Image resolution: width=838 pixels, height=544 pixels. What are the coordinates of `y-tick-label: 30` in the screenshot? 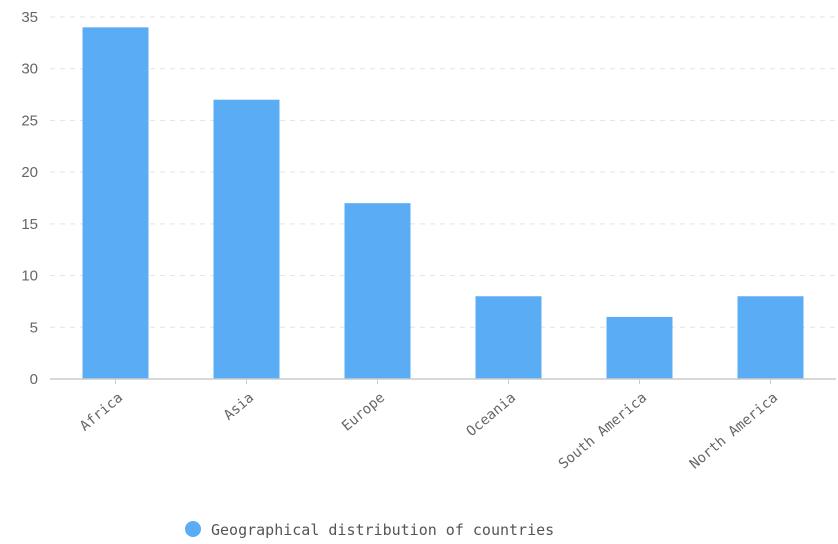 It's located at (29, 69).